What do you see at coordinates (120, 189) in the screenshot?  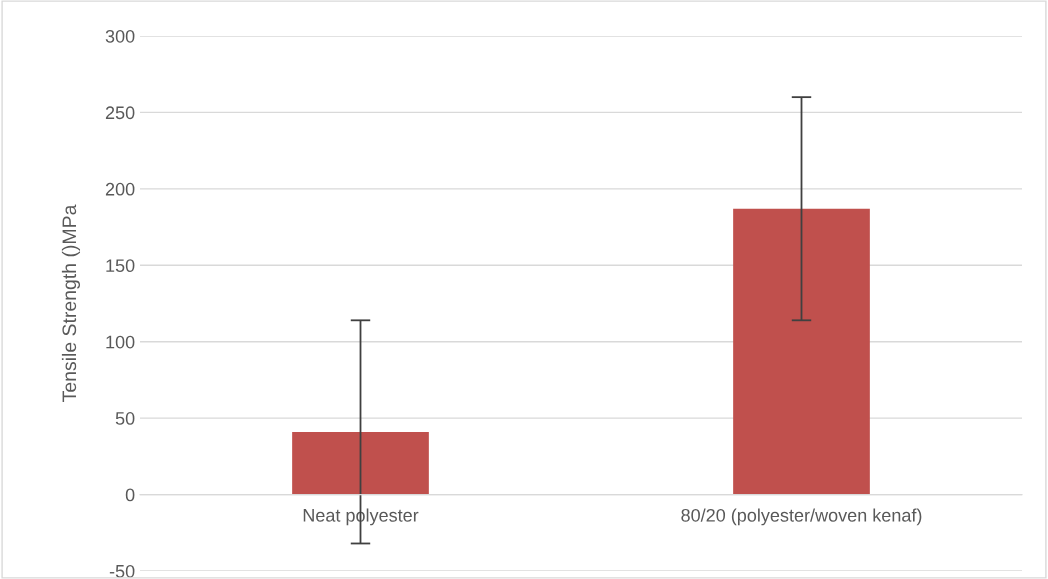 I see `y-tick-label: 200` at bounding box center [120, 189].